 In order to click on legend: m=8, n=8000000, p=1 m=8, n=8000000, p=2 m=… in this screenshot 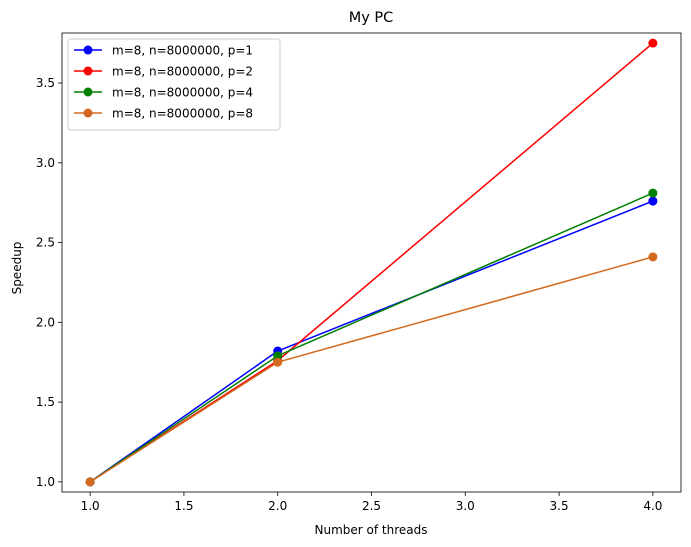, I will do `click(174, 84)`.